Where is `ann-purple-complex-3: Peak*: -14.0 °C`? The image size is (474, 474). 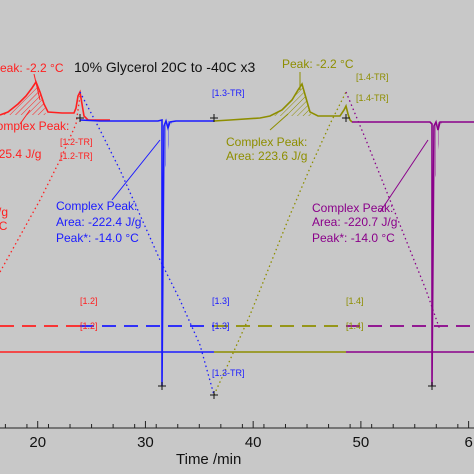
ann-purple-complex-3: Peak*: -14.0 °C is located at coordinates (353, 238).